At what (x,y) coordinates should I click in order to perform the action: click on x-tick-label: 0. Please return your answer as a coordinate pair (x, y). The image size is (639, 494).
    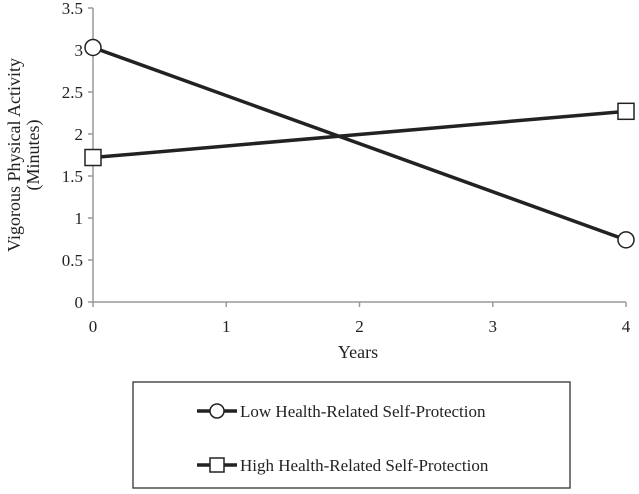
    Looking at the image, I should click on (93, 326).